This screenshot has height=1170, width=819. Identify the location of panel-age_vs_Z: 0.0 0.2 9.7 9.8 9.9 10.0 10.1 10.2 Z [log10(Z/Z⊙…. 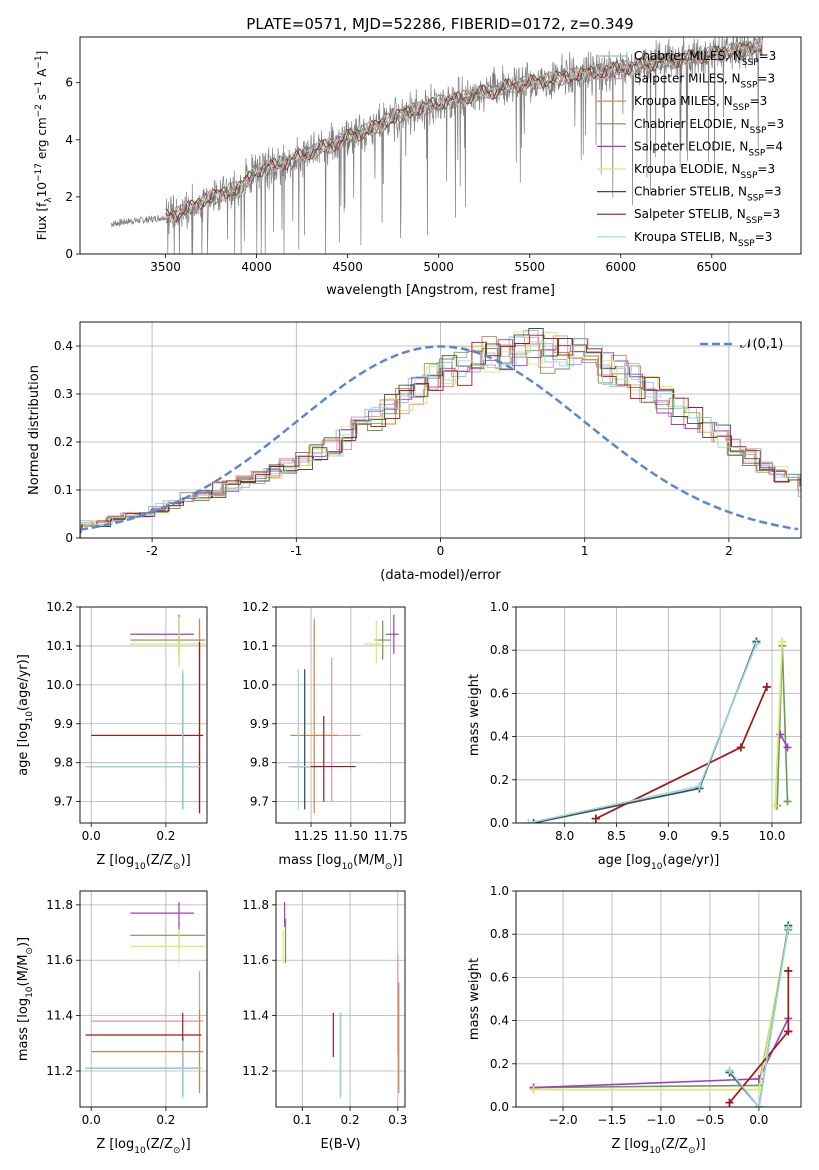
(112, 736).